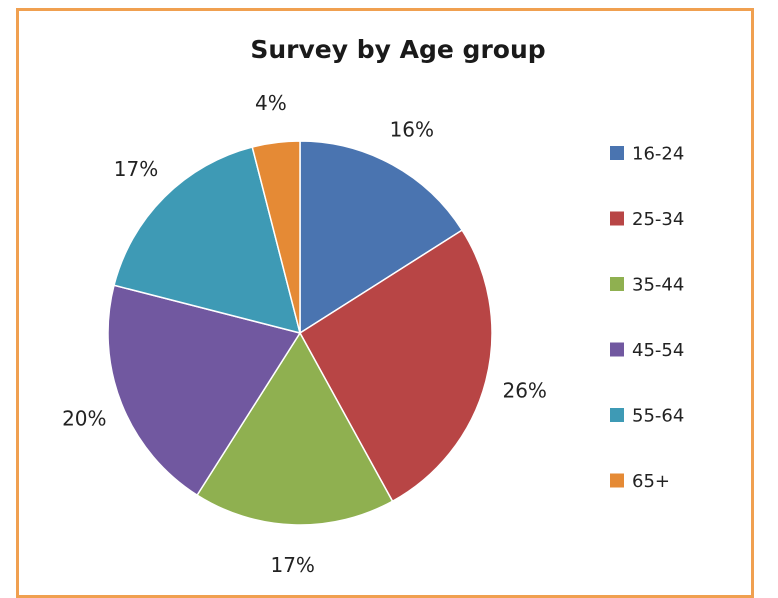 This screenshot has height=598, width=778. Describe the element at coordinates (276, 237) in the screenshot. I see `pie-slice-65+` at that location.